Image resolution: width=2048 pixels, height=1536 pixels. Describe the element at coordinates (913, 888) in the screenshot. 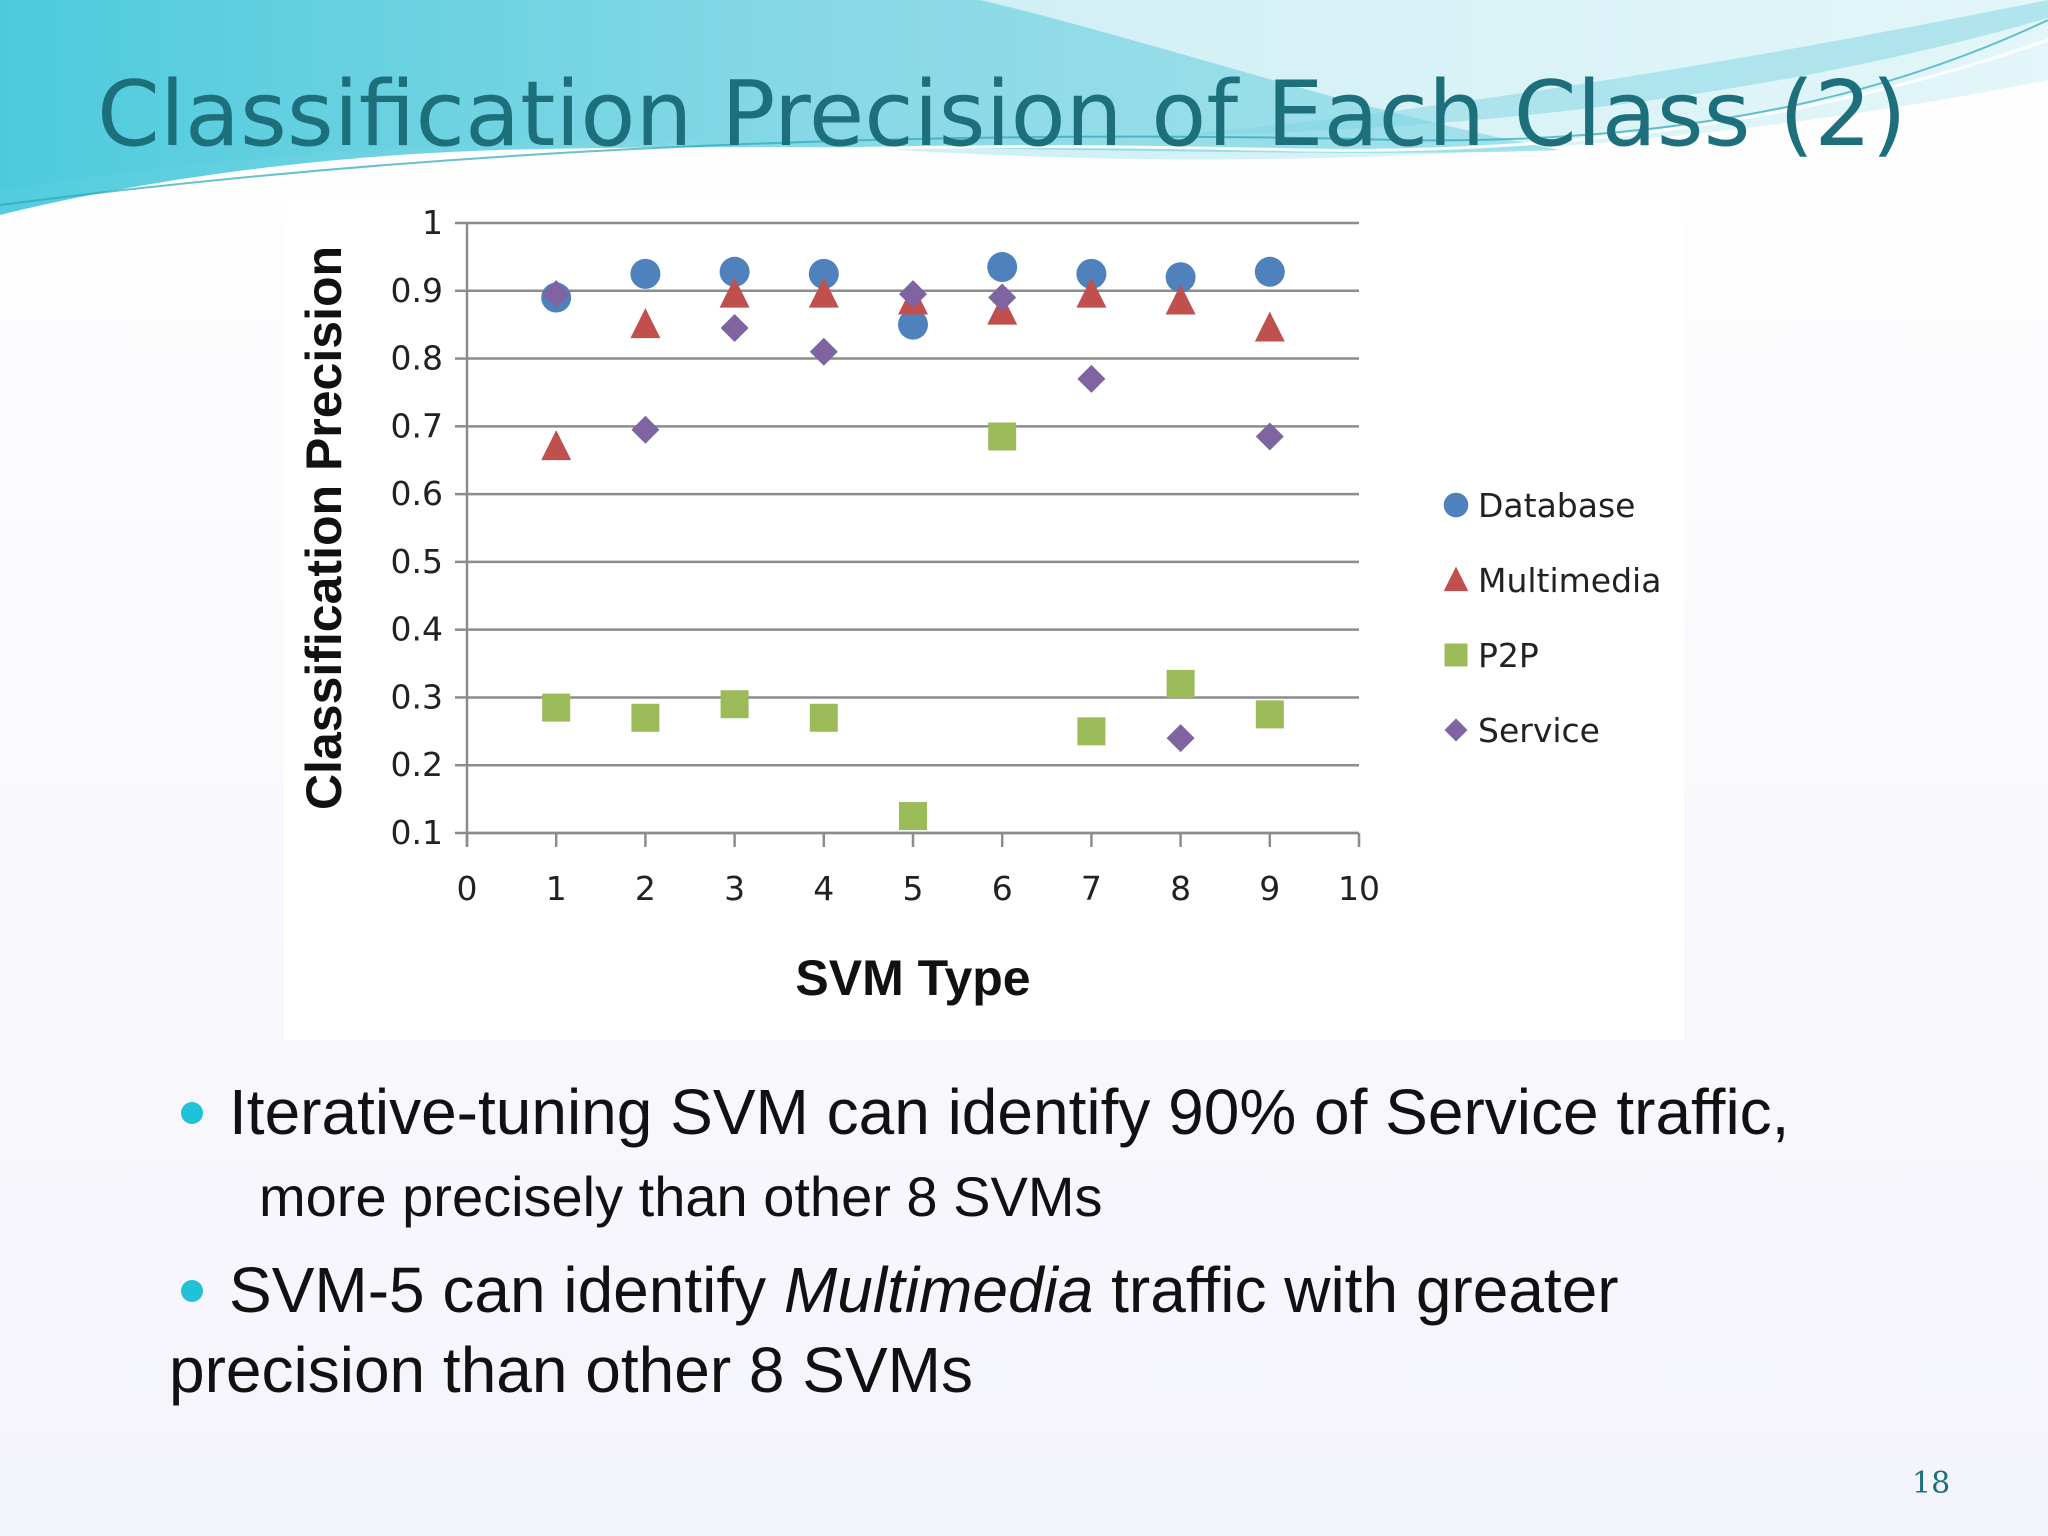

I see `x-tick-label: 5` at that location.